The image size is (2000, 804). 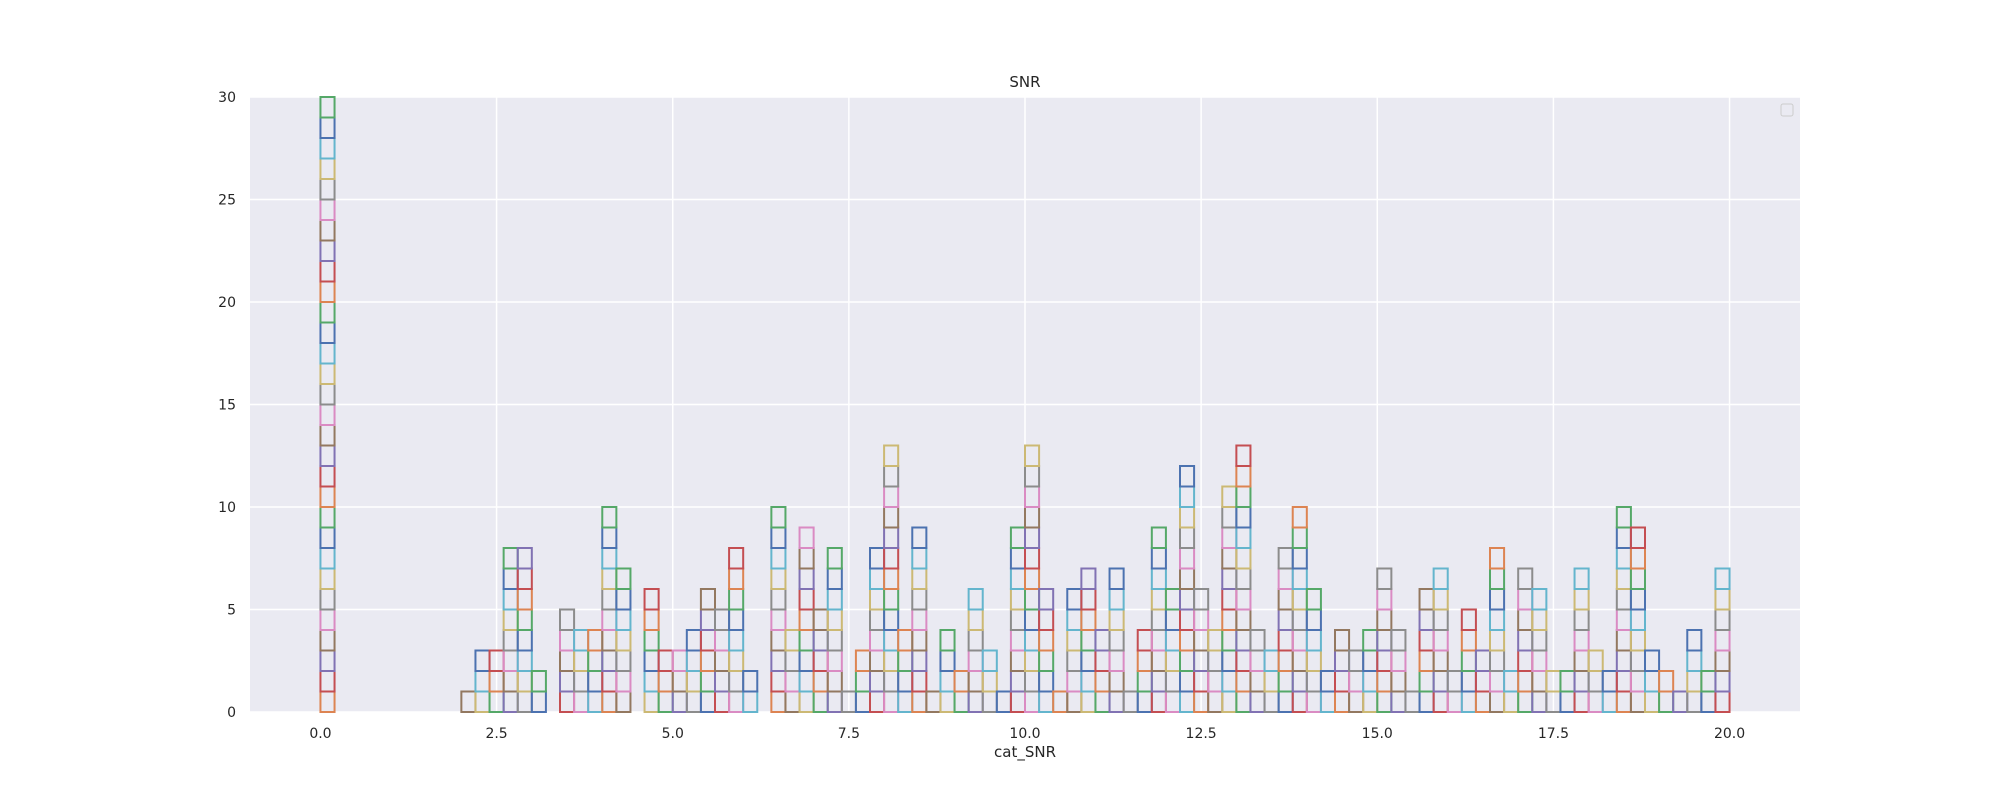 What do you see at coordinates (1024, 734) in the screenshot?
I see `x-tick-label: 10.0` at bounding box center [1024, 734].